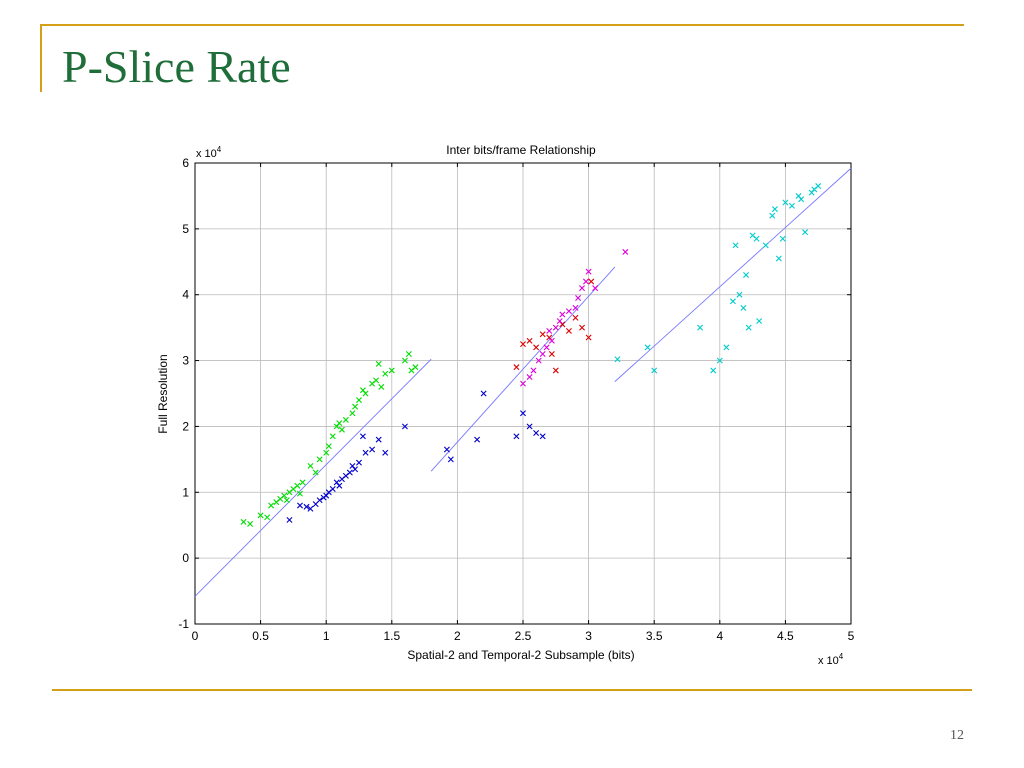 This screenshot has height=768, width=1024. I want to click on y-tick-label: 3, so click(185, 361).